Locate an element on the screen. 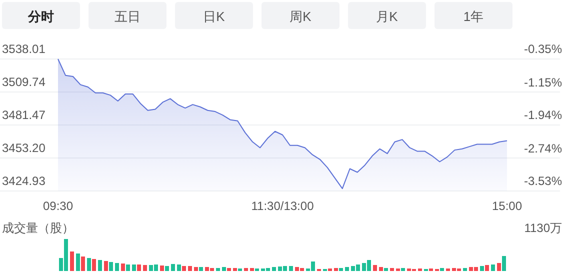 The height and width of the screenshot is (273, 570). x-tick-label: 11:30/13:00 is located at coordinates (282, 206).